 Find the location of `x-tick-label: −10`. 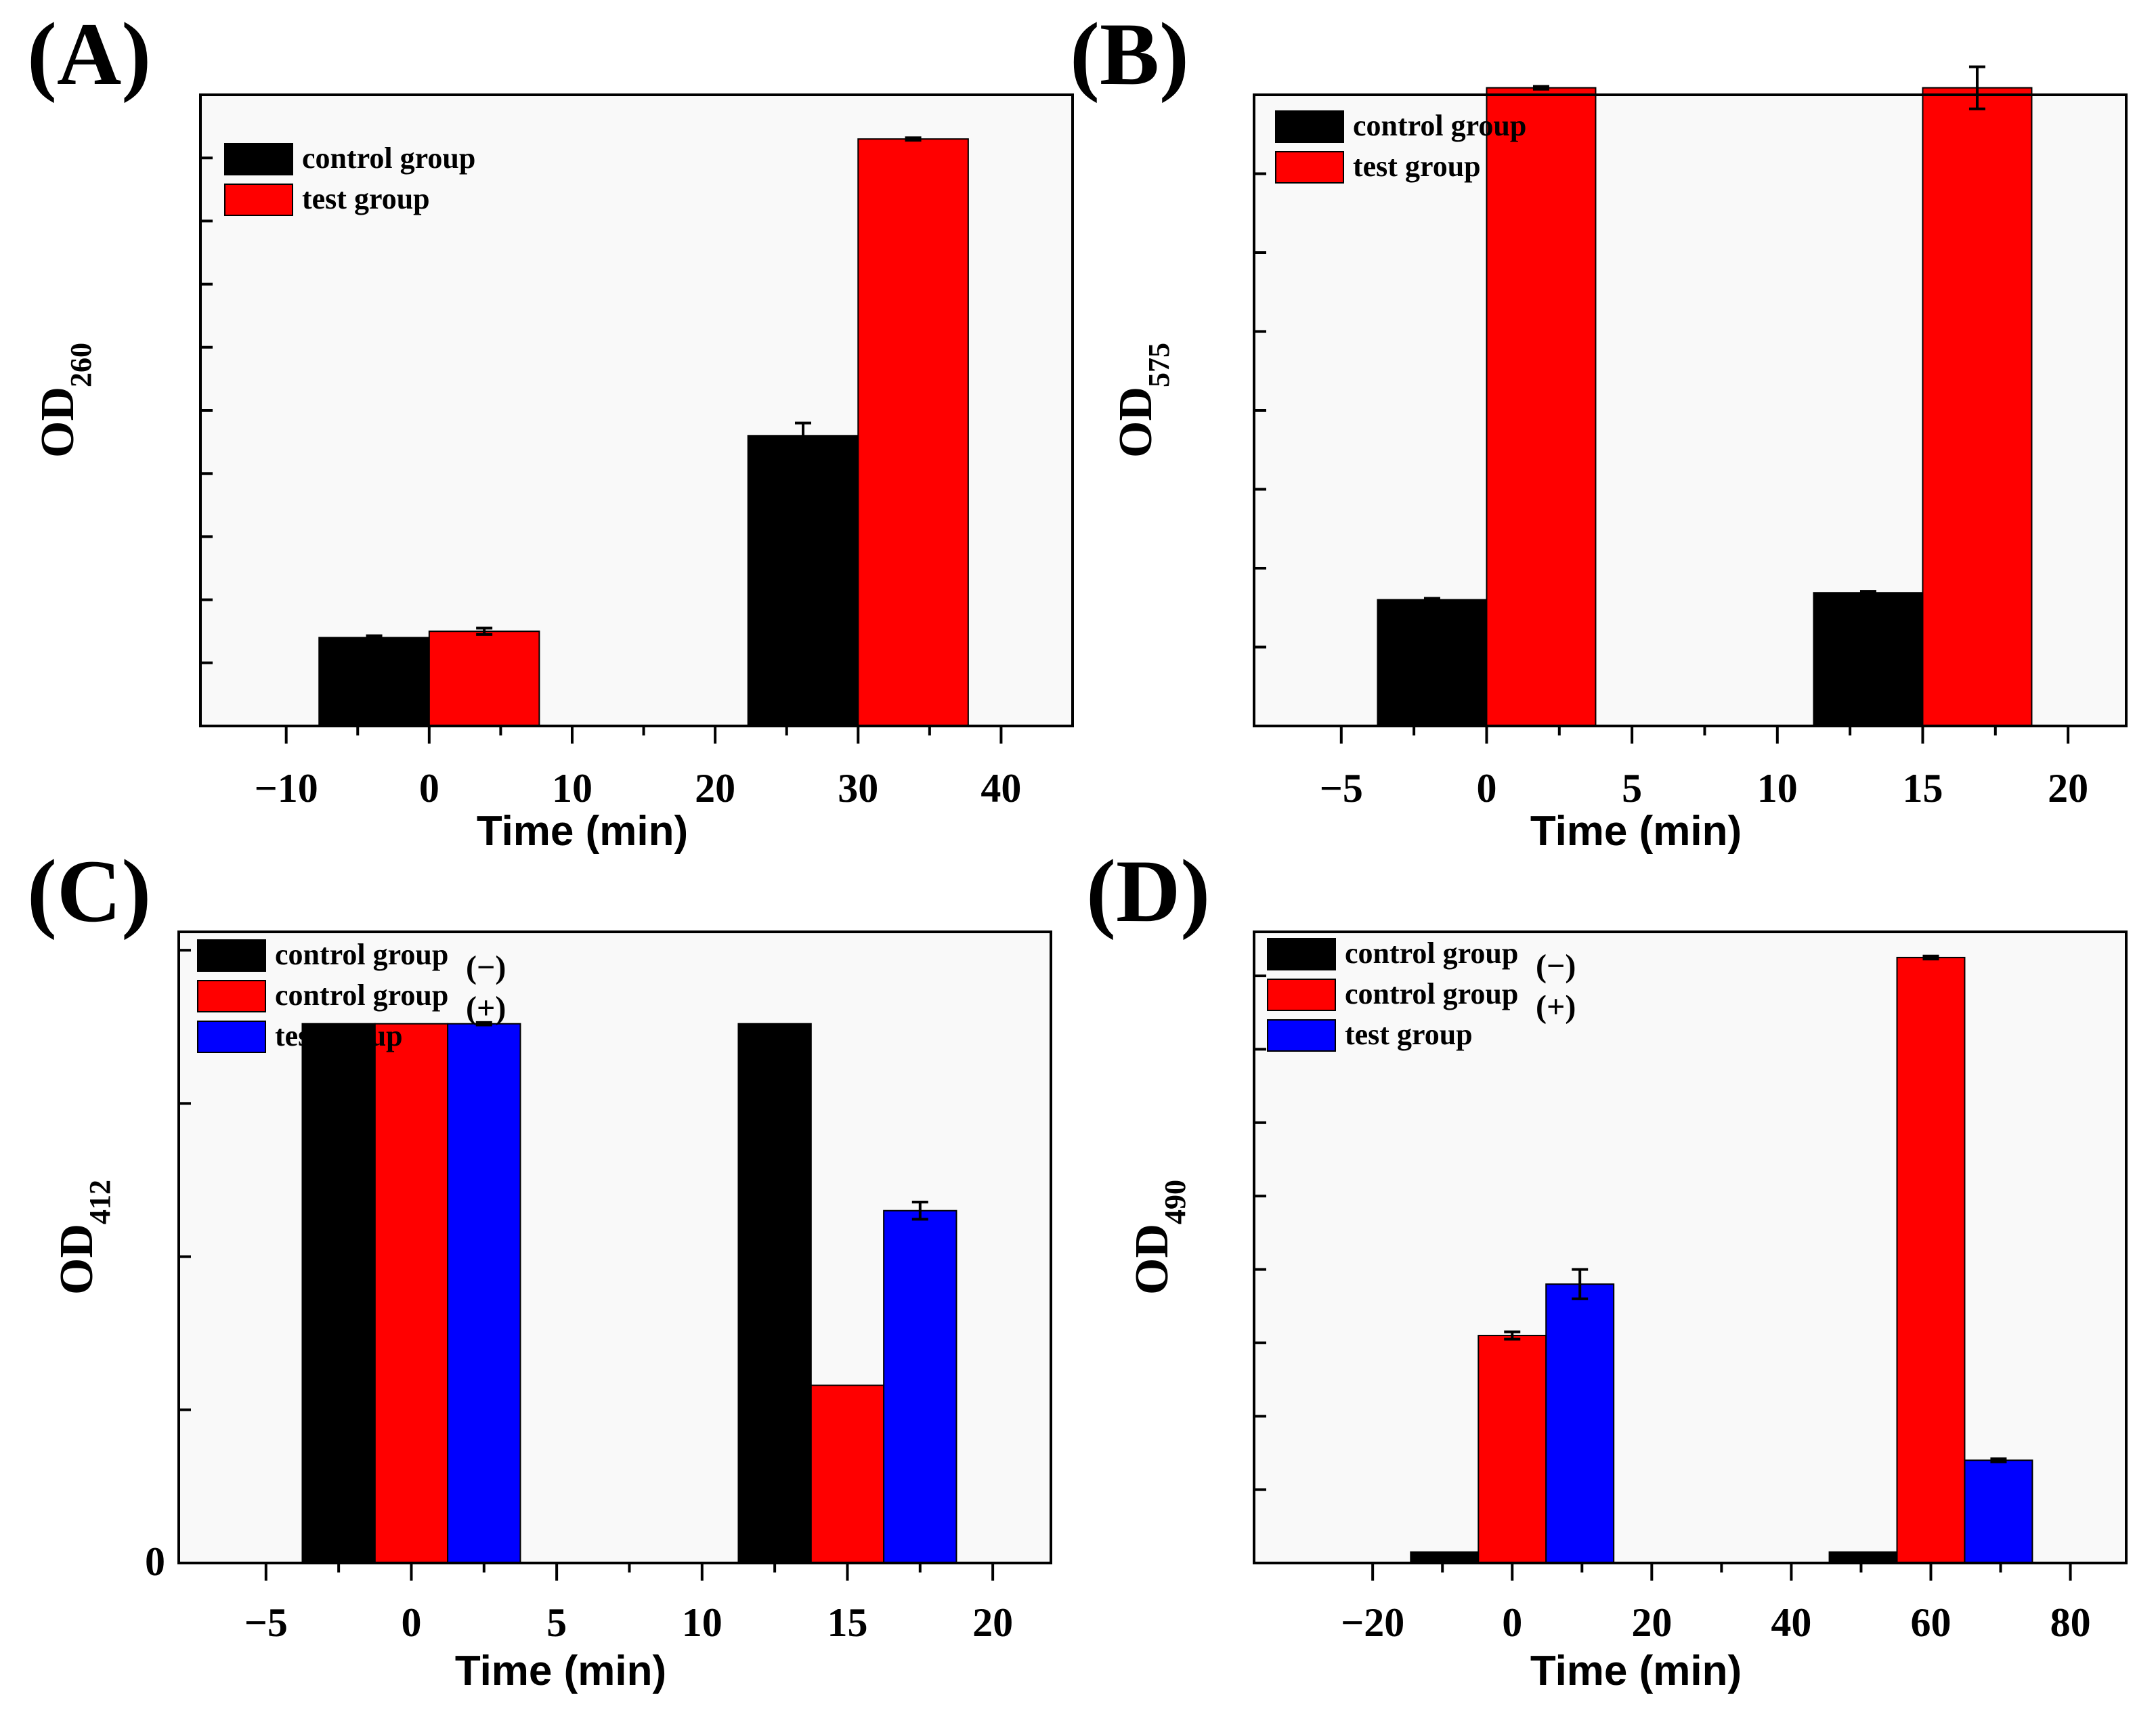

x-tick-label: −10 is located at coordinates (286, 788).